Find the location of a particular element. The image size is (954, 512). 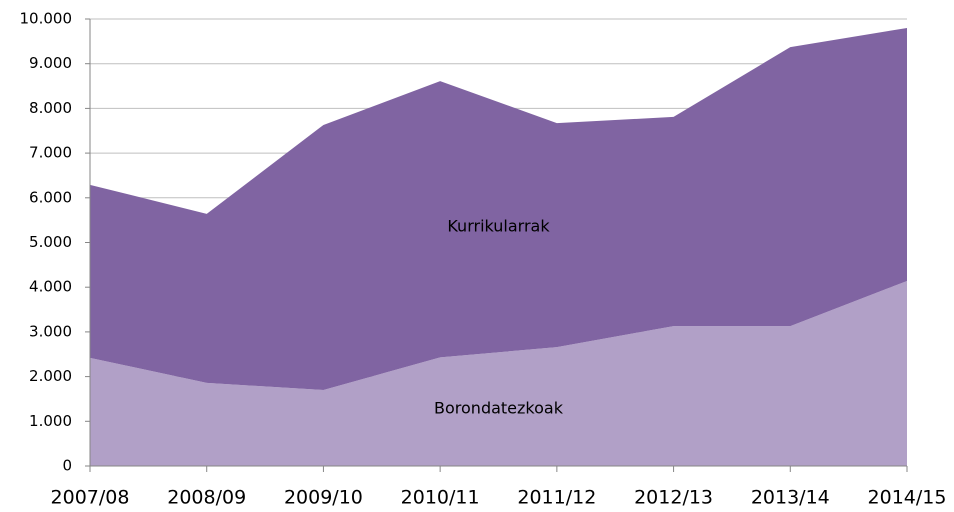

x-tick-label: 2013/14 is located at coordinates (790, 498).